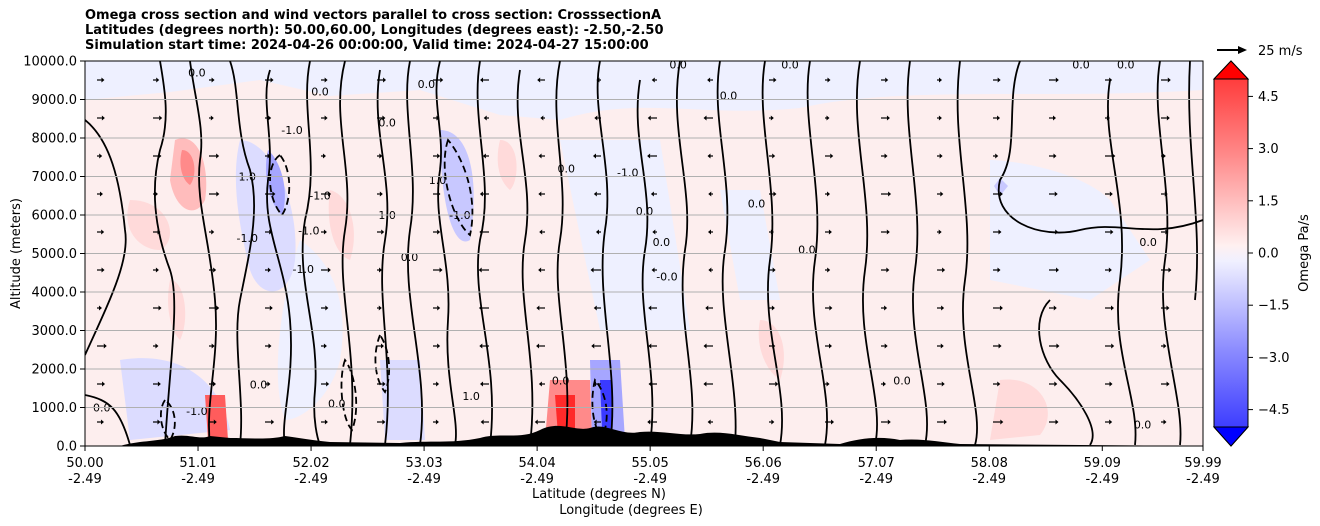 This screenshot has height=526, width=1320. Describe the element at coordinates (308, 230) in the screenshot. I see `contour-label: -1.0` at that location.